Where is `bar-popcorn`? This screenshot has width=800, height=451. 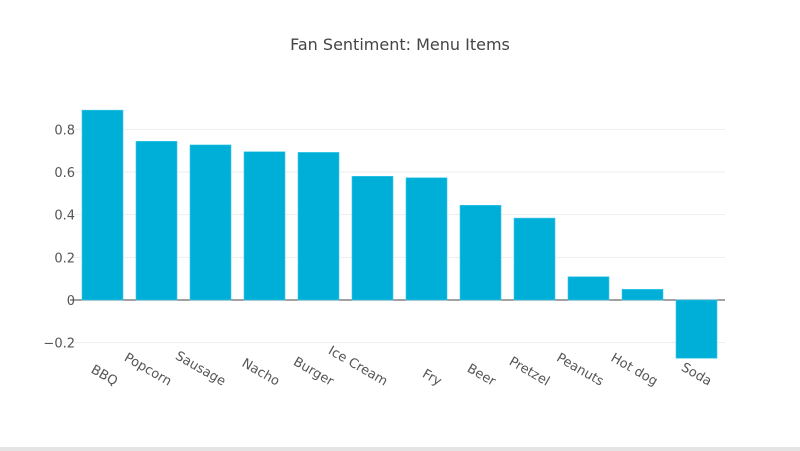 bar-popcorn is located at coordinates (156, 221).